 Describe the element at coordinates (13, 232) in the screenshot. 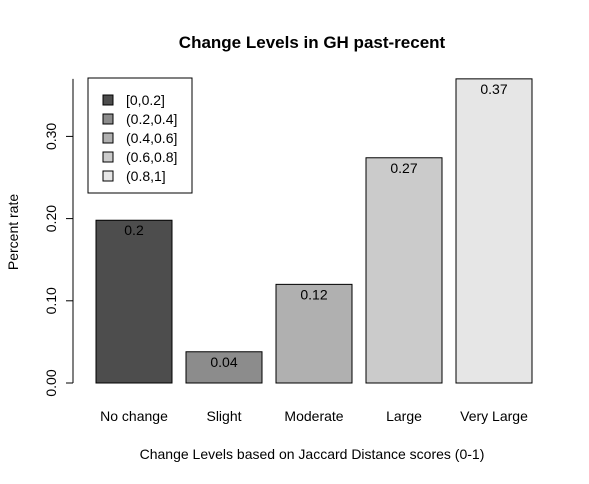

I see `y-axis-label: Percent rate` at that location.